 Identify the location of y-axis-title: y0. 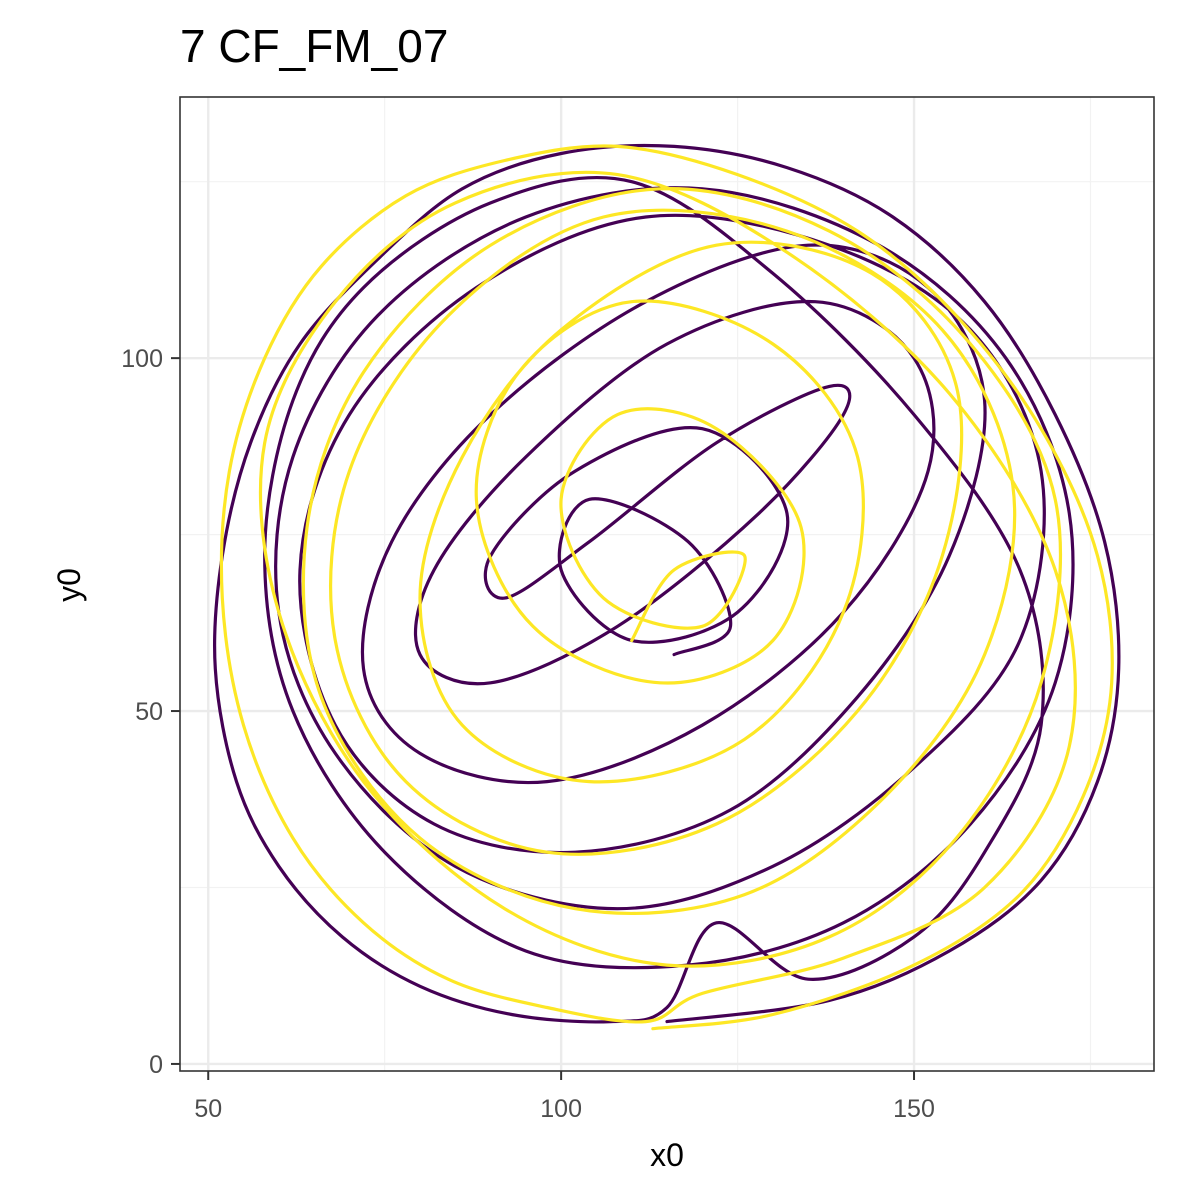
(69, 585).